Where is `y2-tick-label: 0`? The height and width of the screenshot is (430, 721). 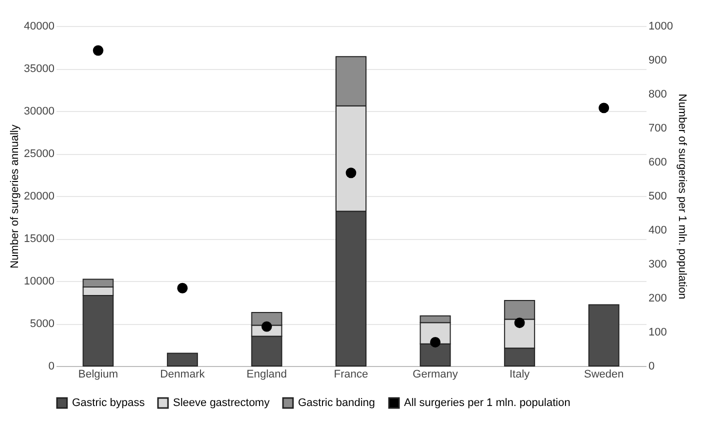 y2-tick-label: 0 is located at coordinates (651, 366).